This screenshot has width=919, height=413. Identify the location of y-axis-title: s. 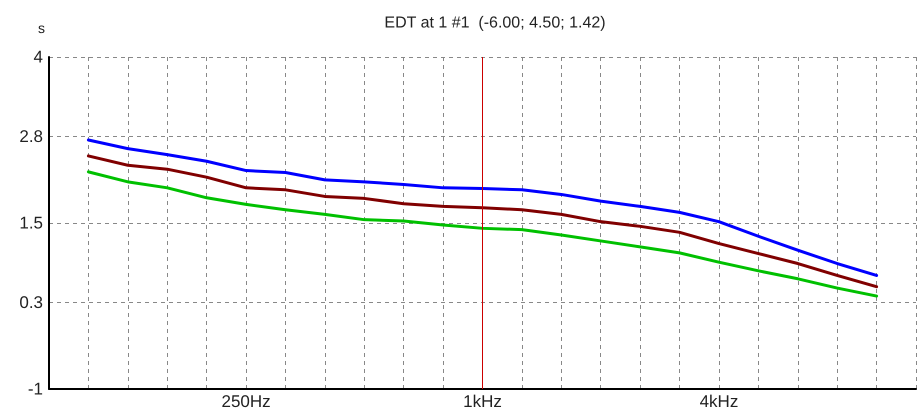
(41, 28).